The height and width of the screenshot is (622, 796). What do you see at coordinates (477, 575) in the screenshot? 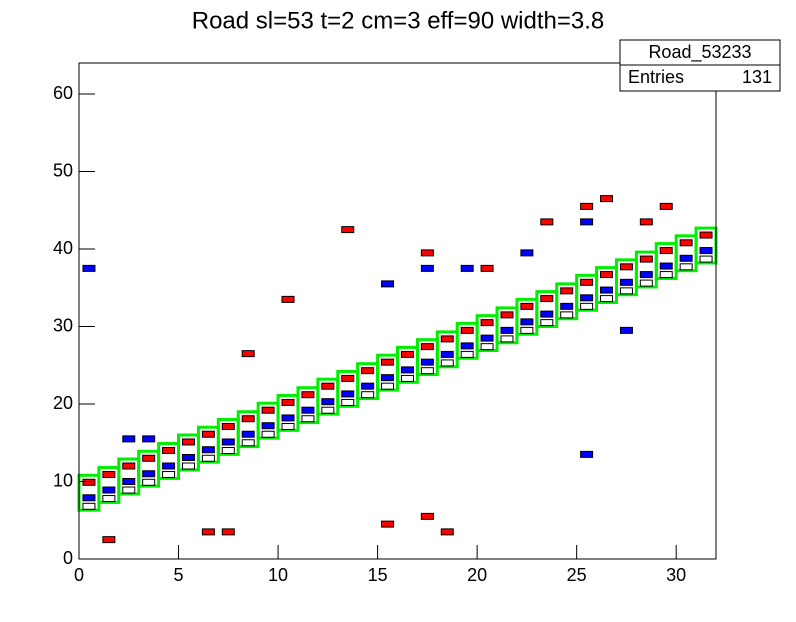
I see `x-tick-label: 20` at bounding box center [477, 575].